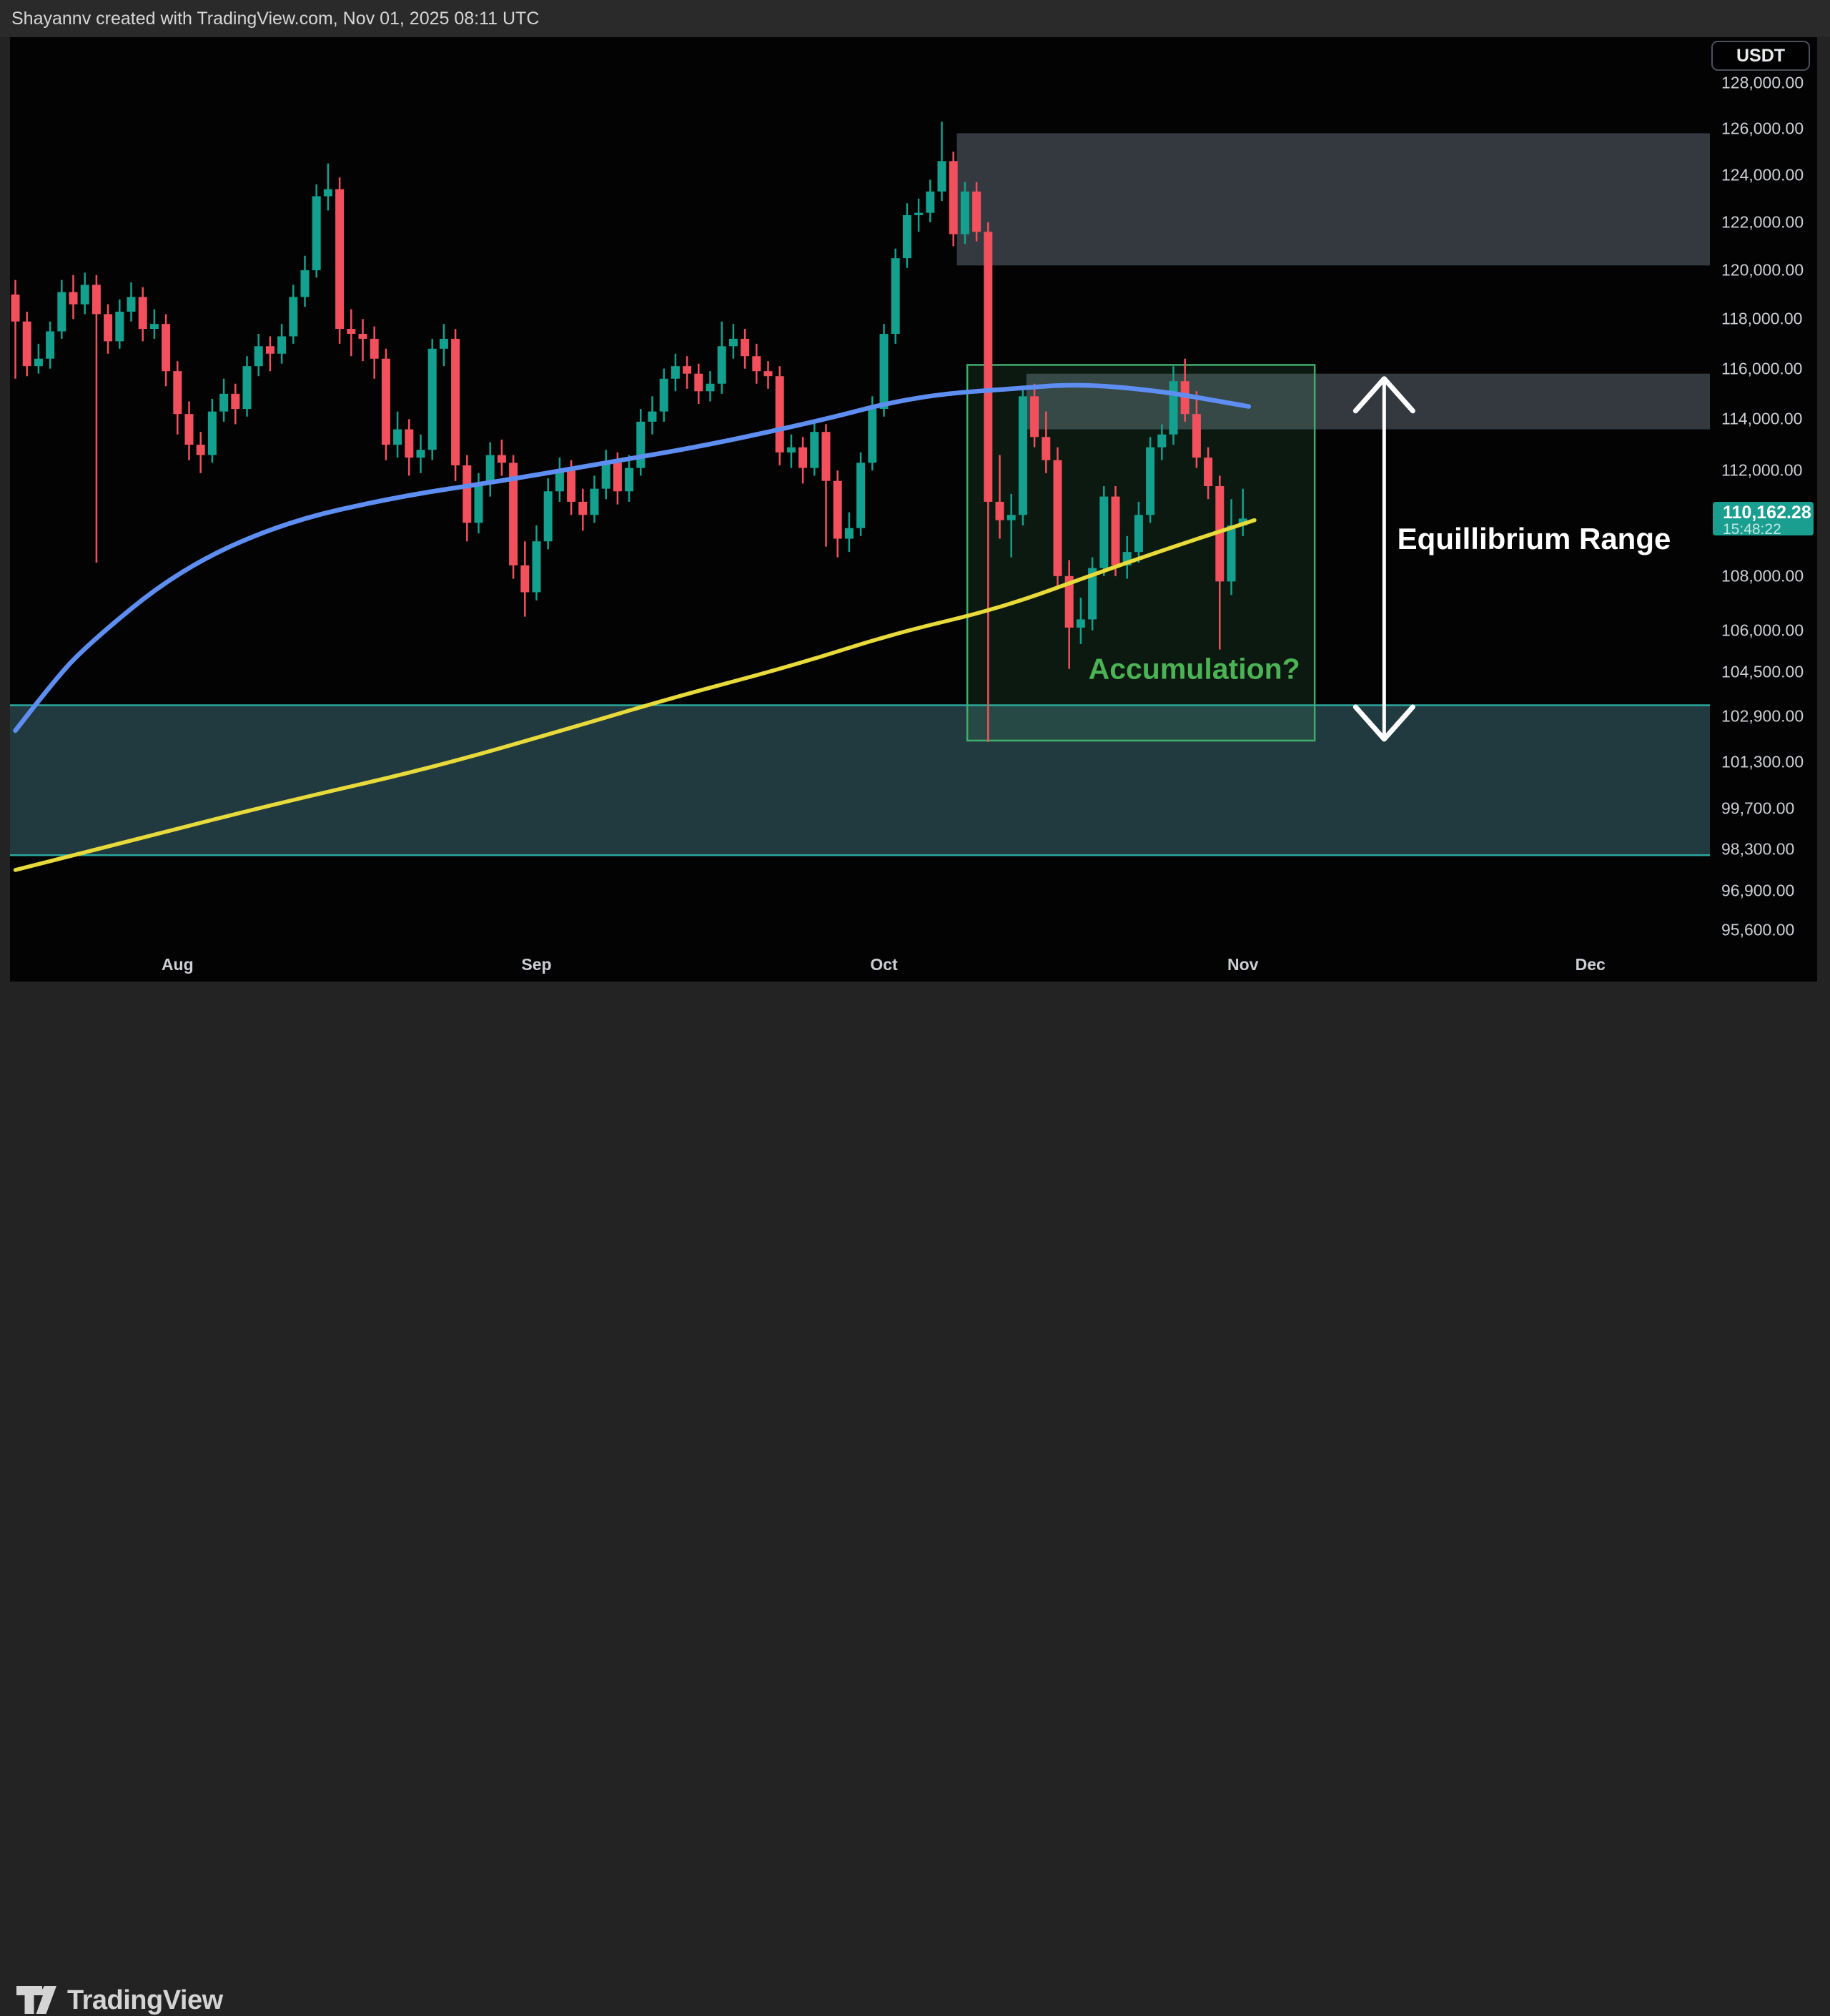 This screenshot has height=2016, width=1830. I want to click on supply-zone-upper, so click(1333, 199).